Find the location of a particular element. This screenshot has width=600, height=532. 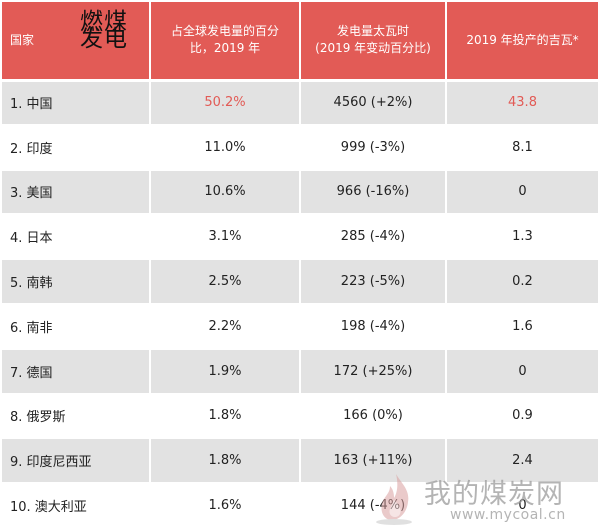

cell-gw: 1.3 is located at coordinates (522, 237).